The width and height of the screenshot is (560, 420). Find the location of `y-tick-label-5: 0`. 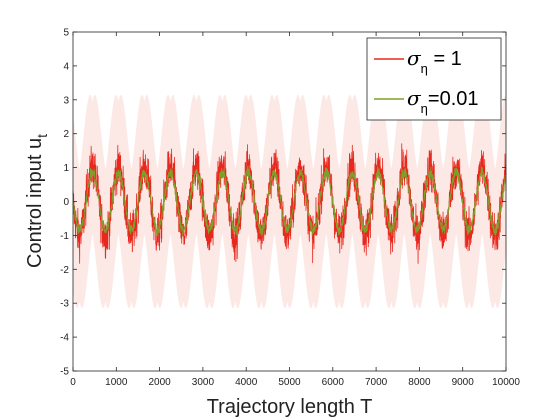

y-tick-label-5: 0 is located at coordinates (66, 202).